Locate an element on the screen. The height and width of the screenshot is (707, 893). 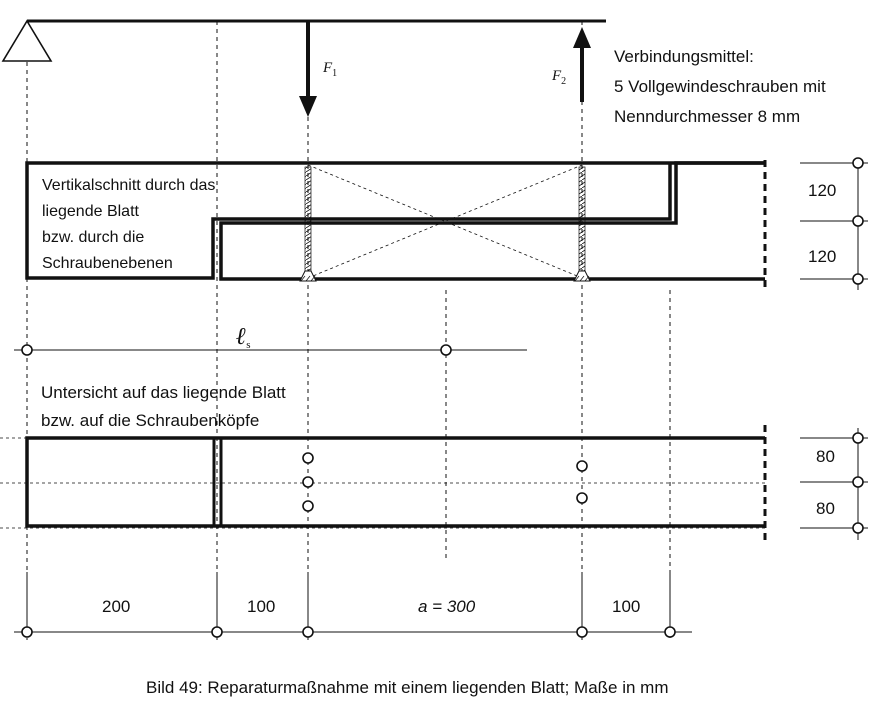
section-label-line4: Schraubenebenen is located at coordinates (107, 263).